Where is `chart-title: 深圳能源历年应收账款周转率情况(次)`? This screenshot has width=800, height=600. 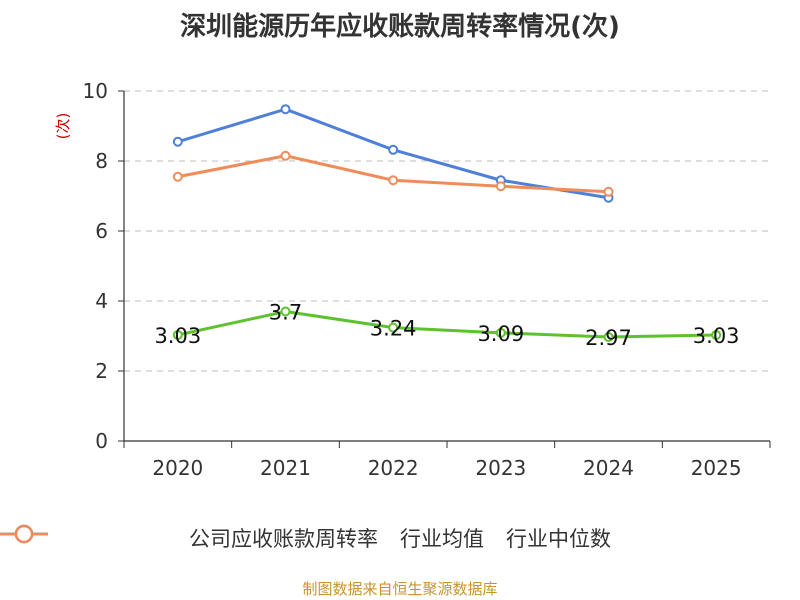 chart-title: 深圳能源历年应收账款周转率情况(次) is located at coordinates (400, 27).